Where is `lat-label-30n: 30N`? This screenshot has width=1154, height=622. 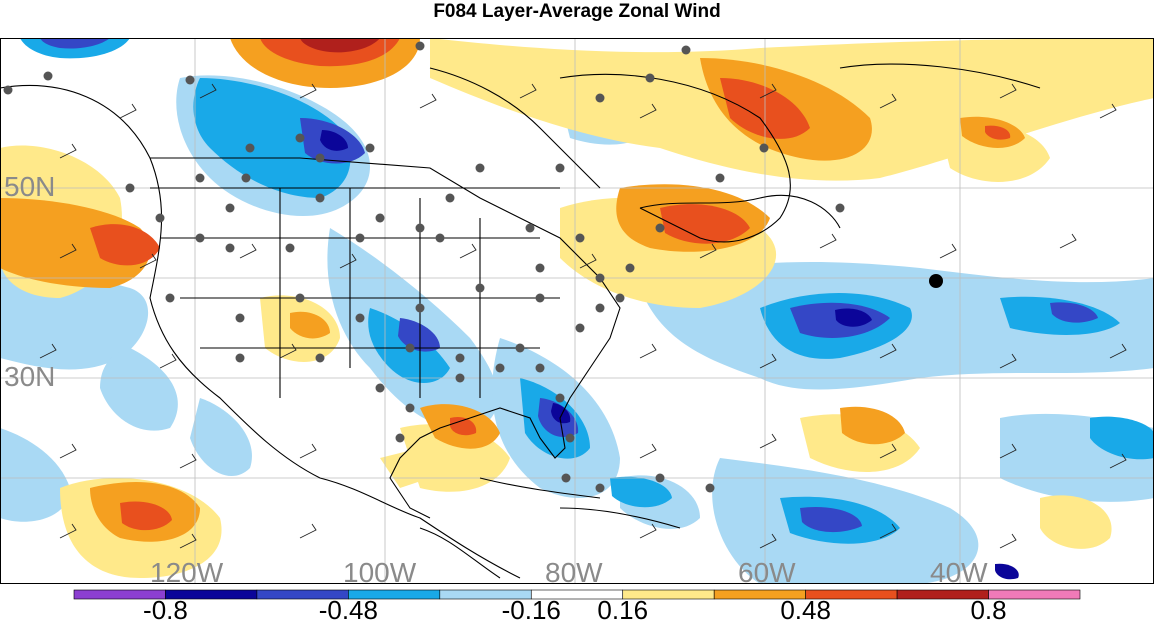
lat-label-30n: 30N is located at coordinates (29, 376).